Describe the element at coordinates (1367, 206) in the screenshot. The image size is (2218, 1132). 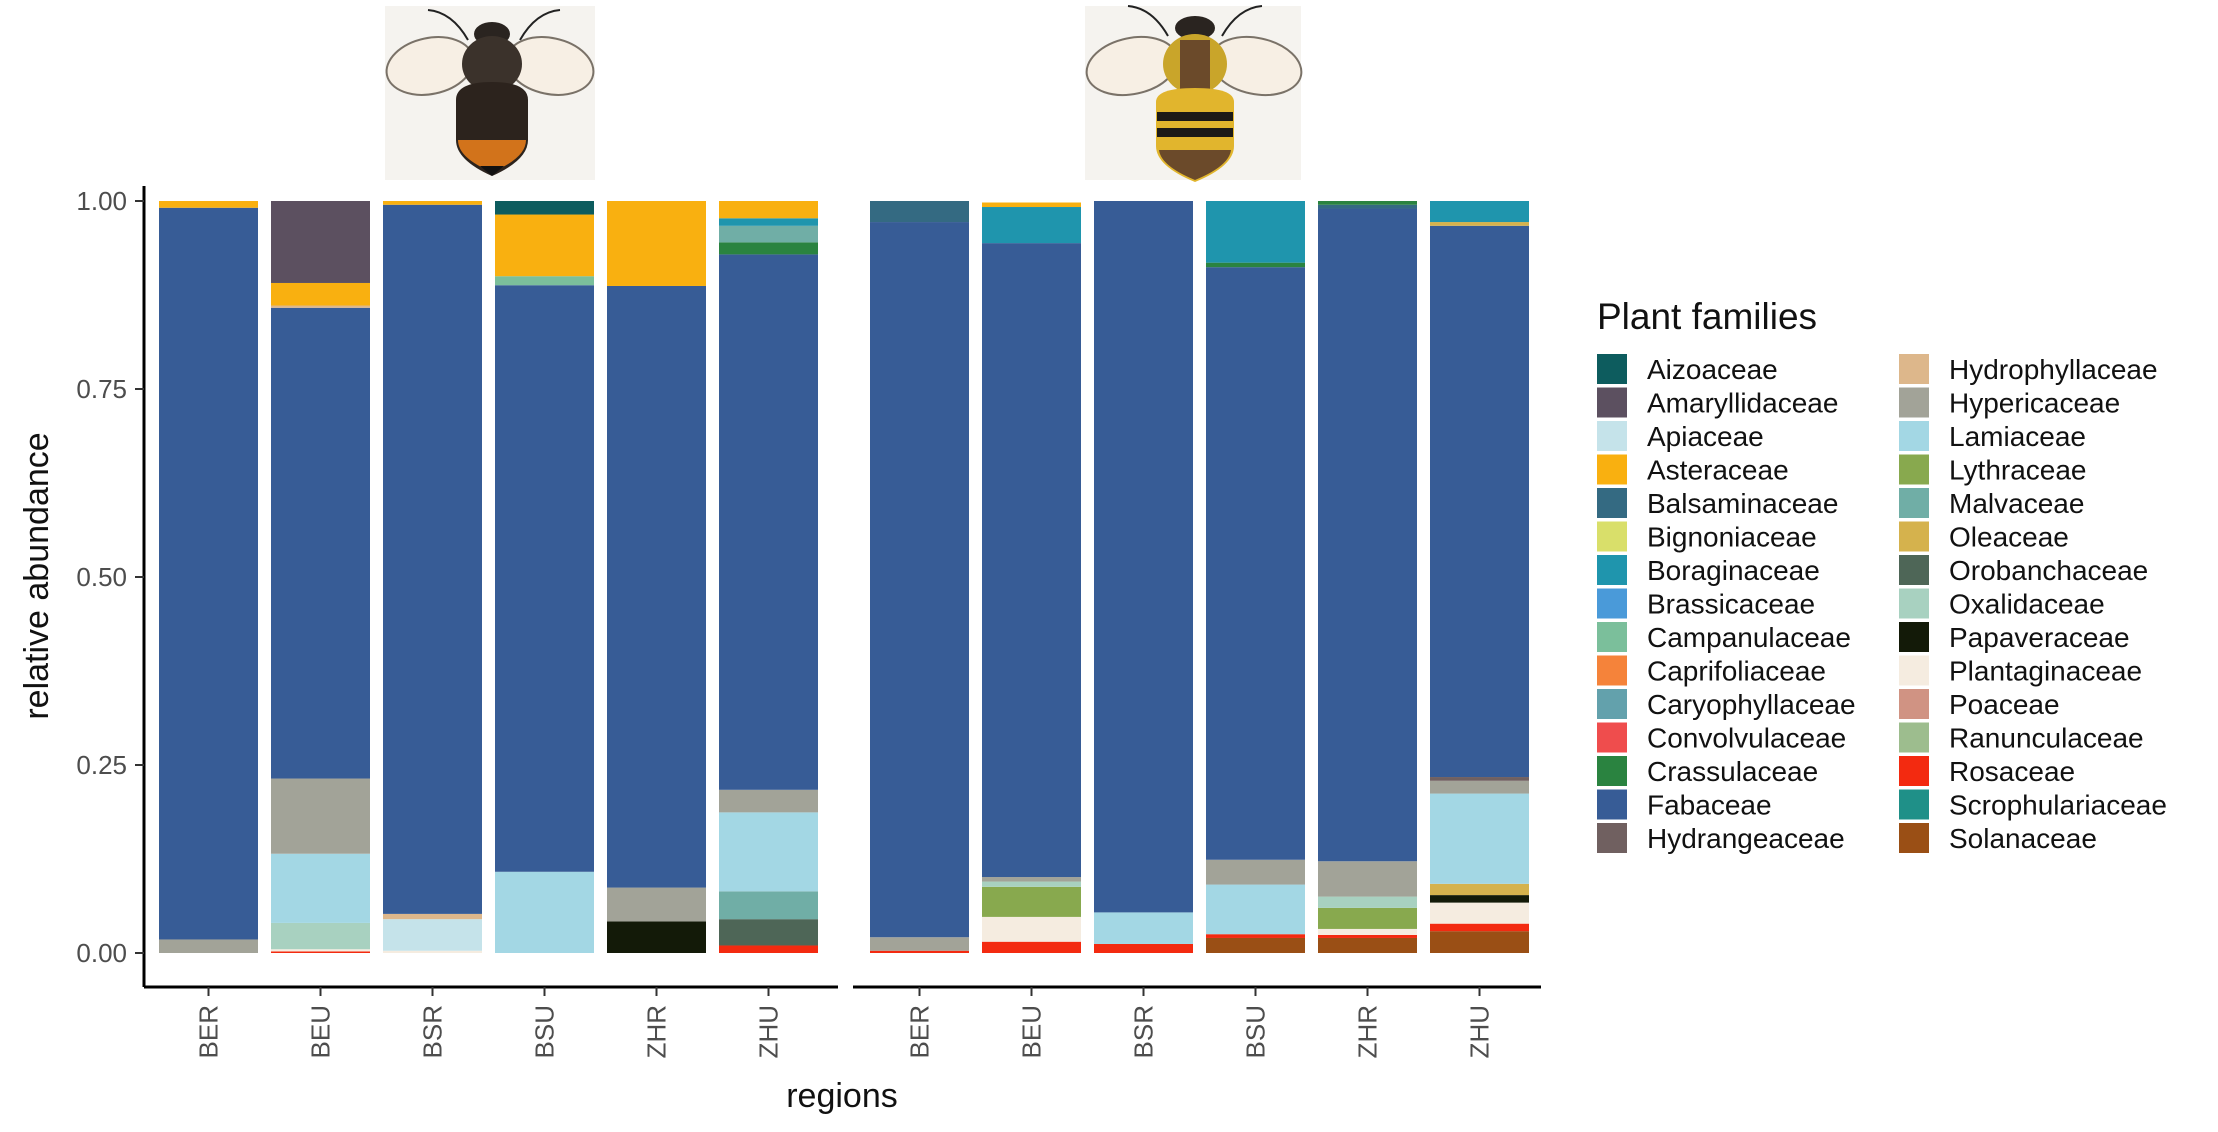
I see `bar-segment-balsaminaceae` at that location.